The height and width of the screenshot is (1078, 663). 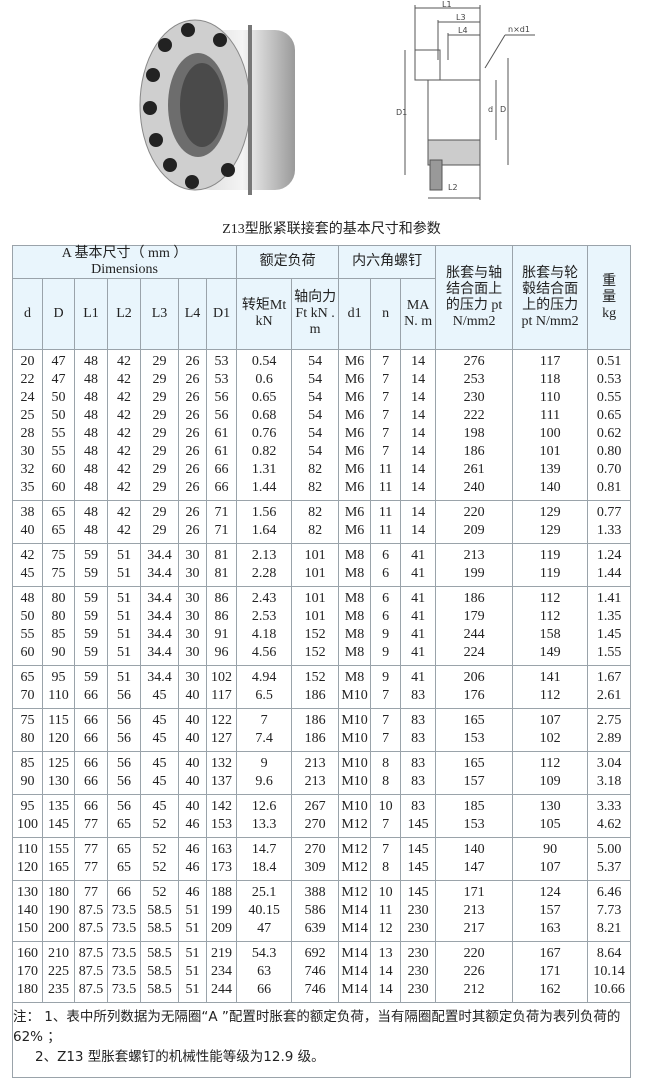 What do you see at coordinates (264, 416) in the screenshot?
I see `table-cell: 0.68` at bounding box center [264, 416].